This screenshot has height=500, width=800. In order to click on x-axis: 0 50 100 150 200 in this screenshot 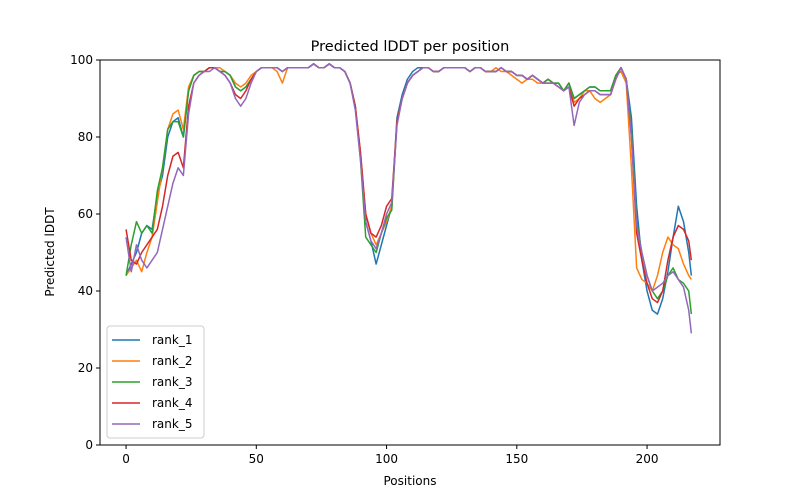, I will do `click(390, 455)`.